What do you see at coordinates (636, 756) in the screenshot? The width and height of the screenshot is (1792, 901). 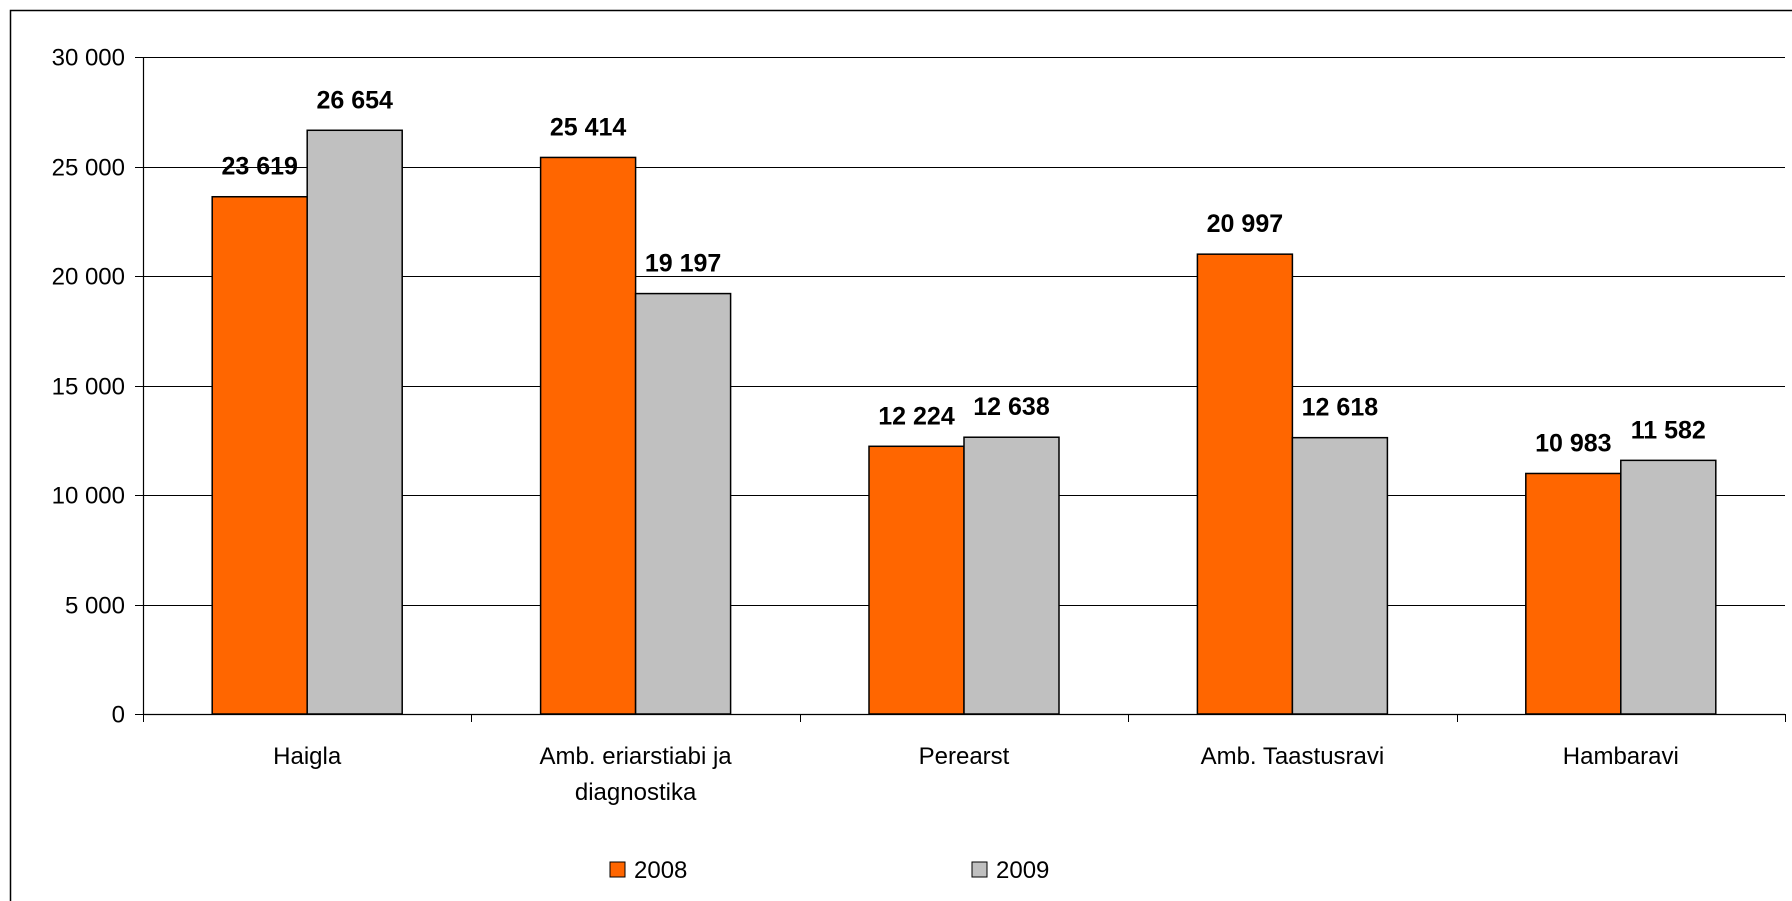 I see `x-tick-label-line: Amb. eriarstiabi ja` at bounding box center [636, 756].